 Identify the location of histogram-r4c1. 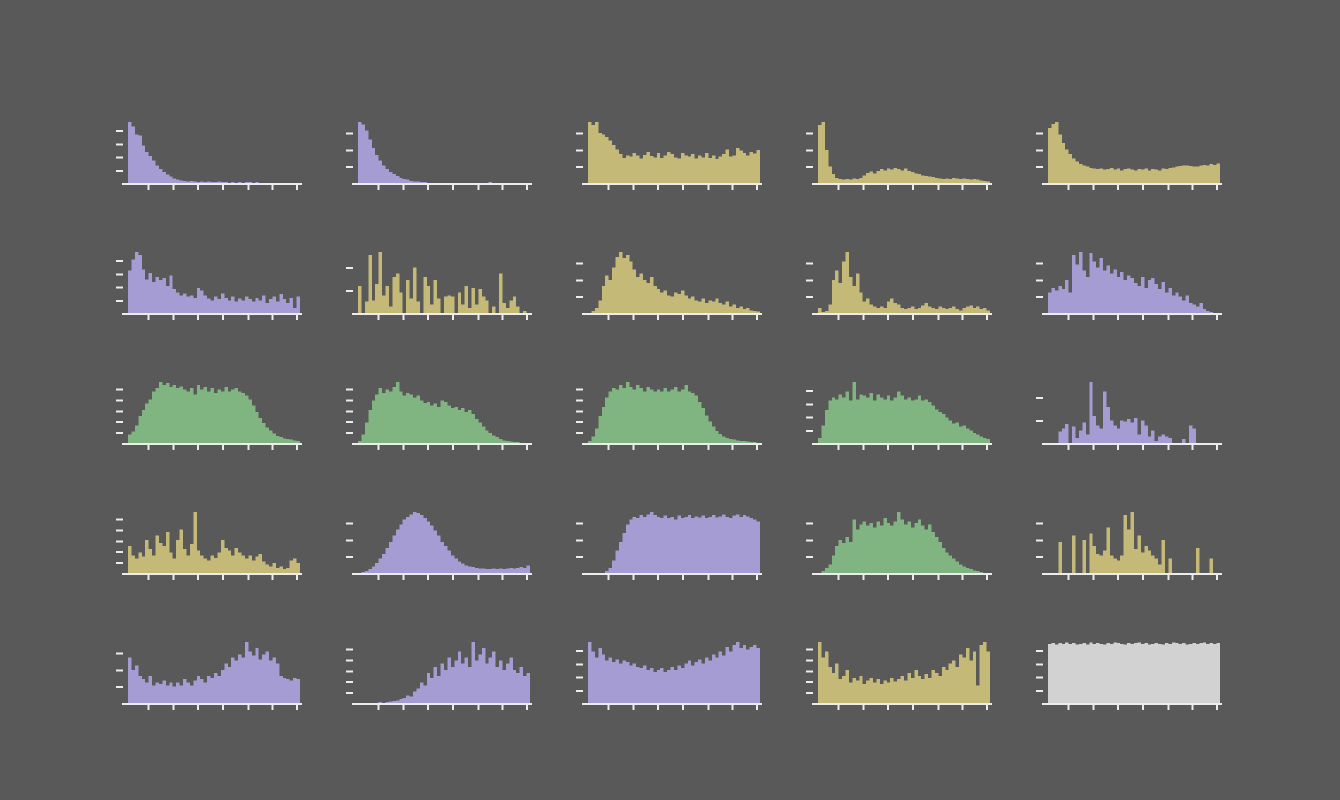
(209, 546).